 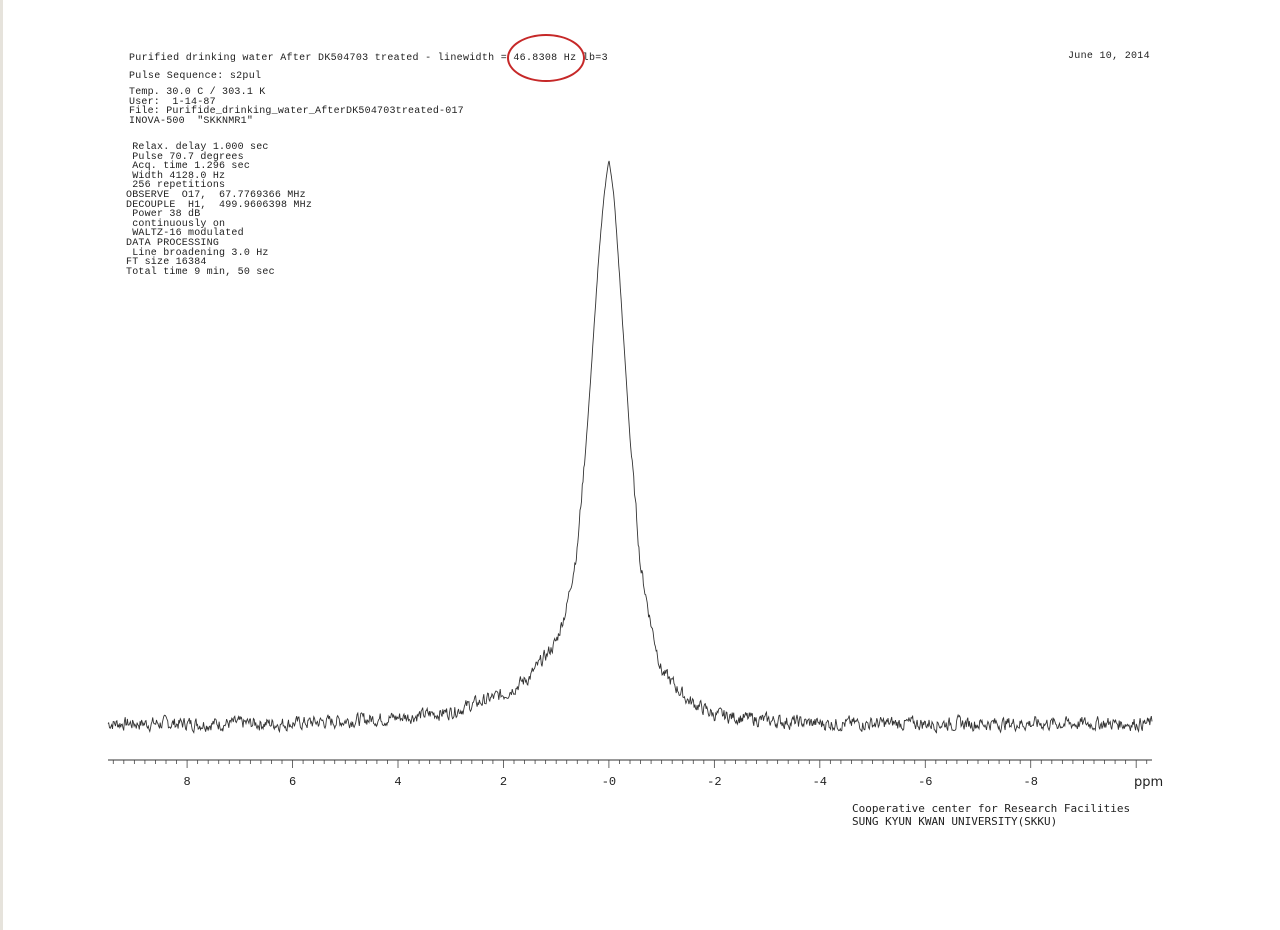 What do you see at coordinates (200, 272) in the screenshot?
I see `param-line: Total time 9 min, 50 sec` at bounding box center [200, 272].